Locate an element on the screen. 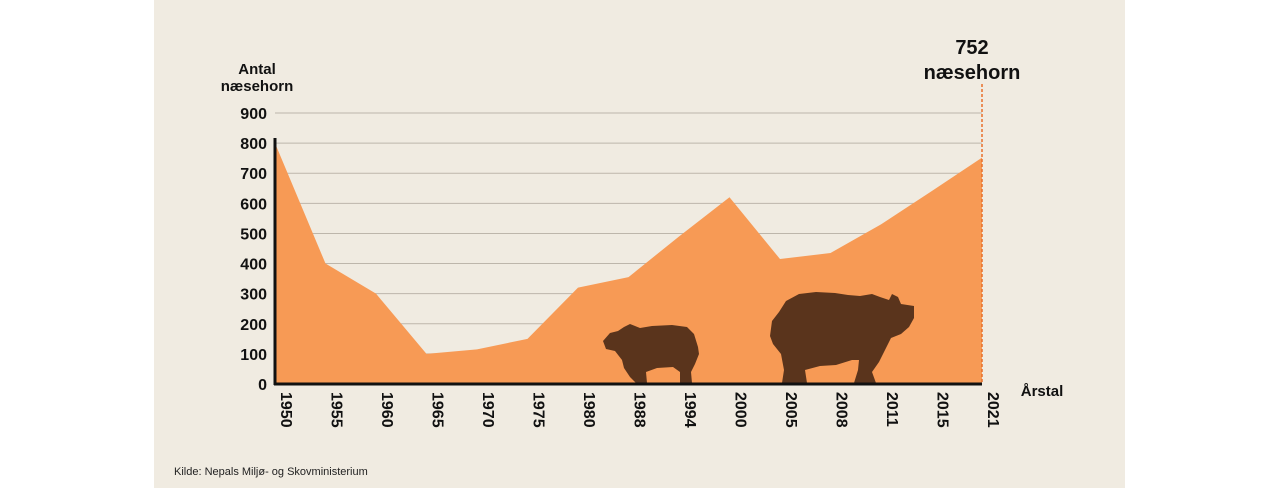 Image resolution: width=1280 pixels, height=488 pixels. callout-label: næsehorn is located at coordinates (972, 73).